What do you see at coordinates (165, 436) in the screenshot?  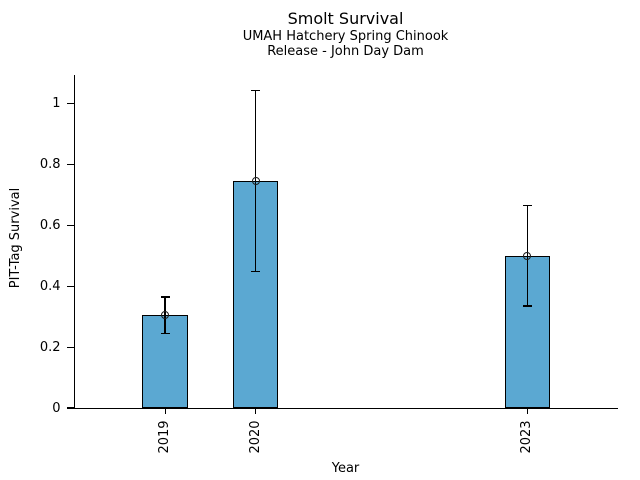 I see `x-tick-label: 2019` at bounding box center [165, 436].